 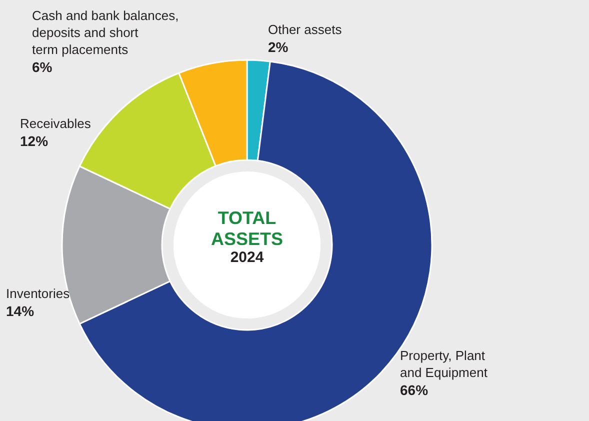 What do you see at coordinates (247, 257) in the screenshot?
I see `text: 2024` at bounding box center [247, 257].